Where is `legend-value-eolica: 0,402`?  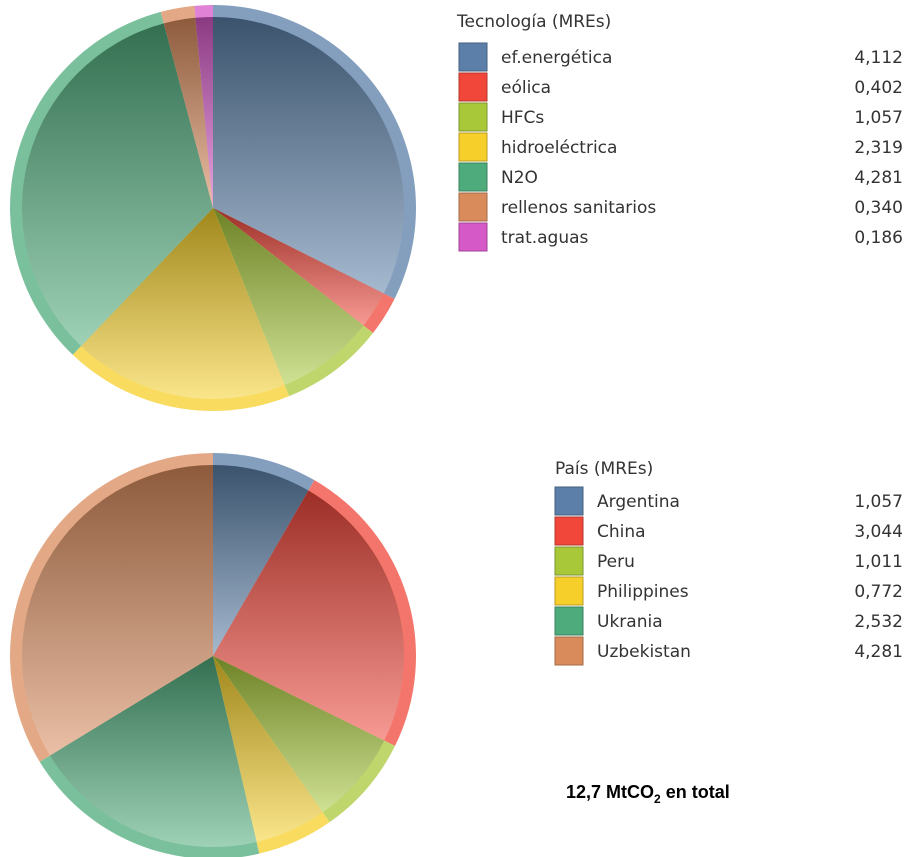
legend-value-eolica: 0,402 is located at coordinates (878, 88).